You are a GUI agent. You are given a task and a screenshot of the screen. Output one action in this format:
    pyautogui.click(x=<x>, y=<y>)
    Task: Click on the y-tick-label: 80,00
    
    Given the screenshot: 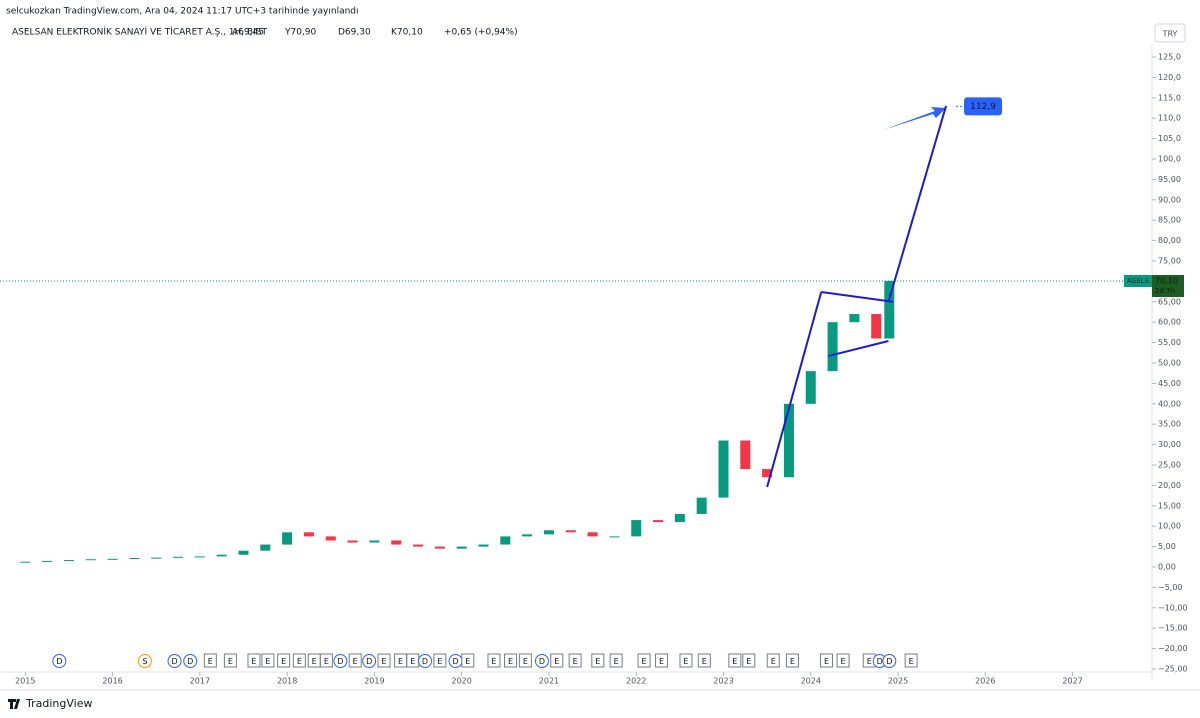 What is the action you would take?
    pyautogui.click(x=1169, y=240)
    